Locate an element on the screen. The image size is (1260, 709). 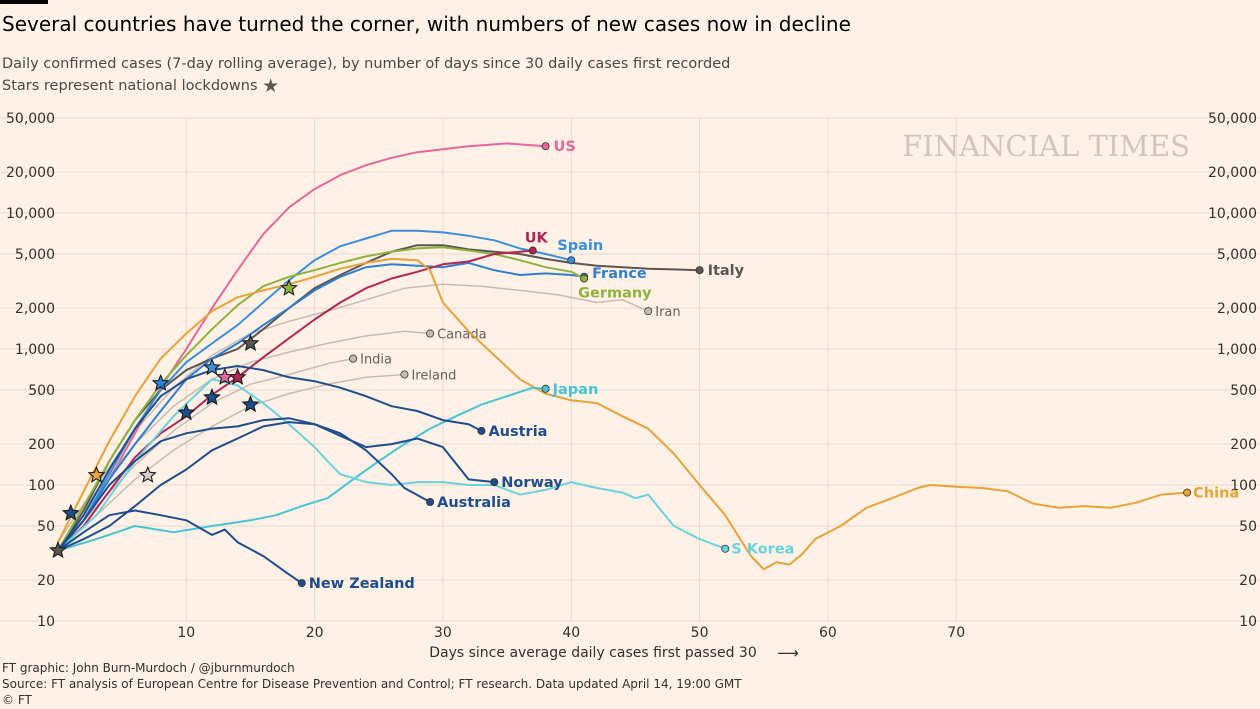
series-label-india: India is located at coordinates (376, 360).